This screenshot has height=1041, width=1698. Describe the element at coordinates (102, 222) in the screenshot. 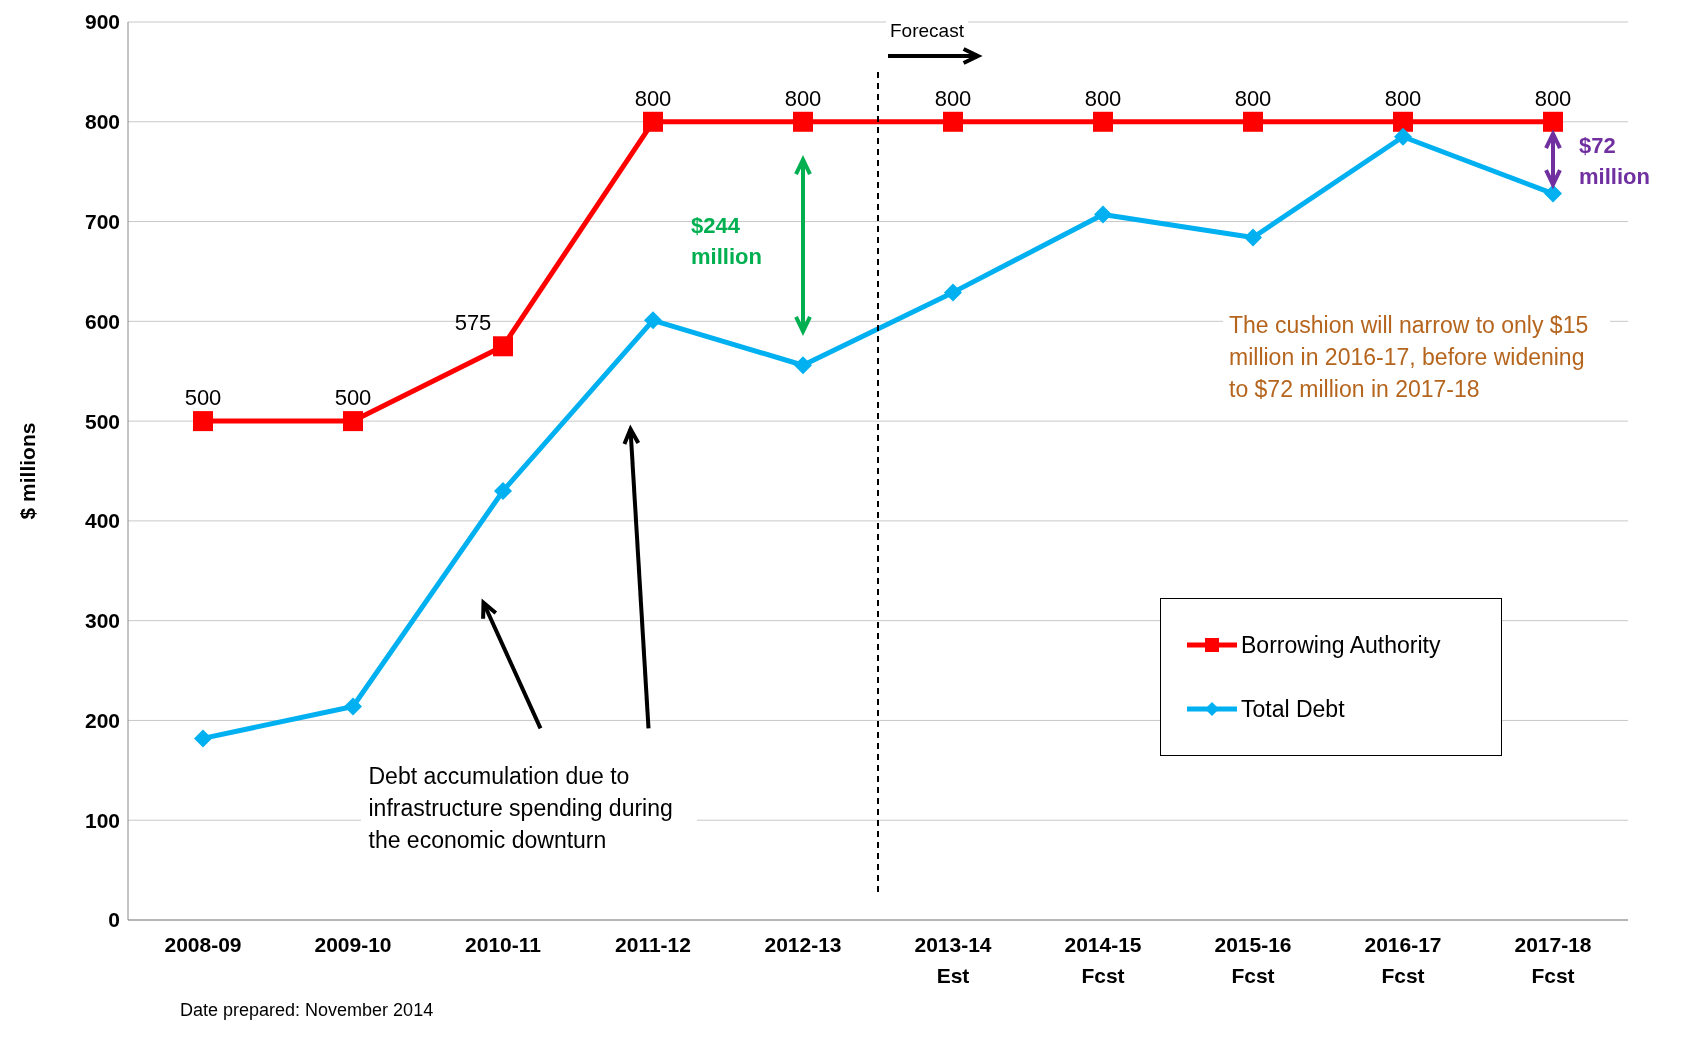

I see `y-tick-label: 700` at that location.